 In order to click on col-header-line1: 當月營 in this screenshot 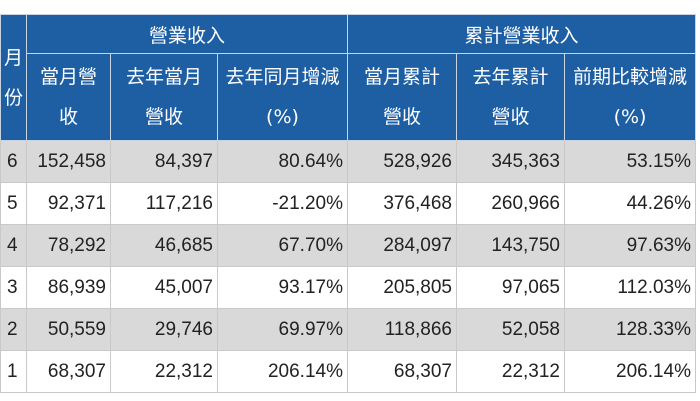, I will do `click(68, 77)`.